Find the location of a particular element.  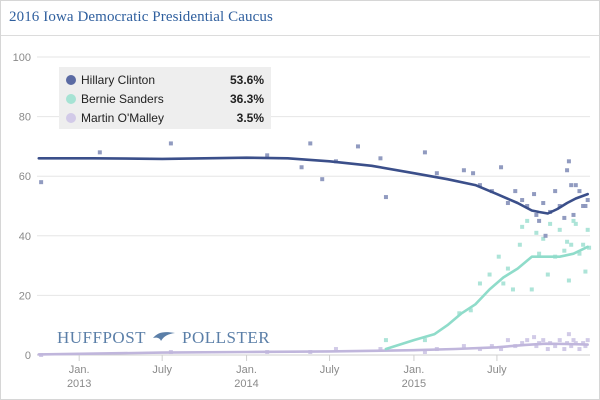

legend-item-sanders: Bernie Sanders 36.3% is located at coordinates (165, 100).